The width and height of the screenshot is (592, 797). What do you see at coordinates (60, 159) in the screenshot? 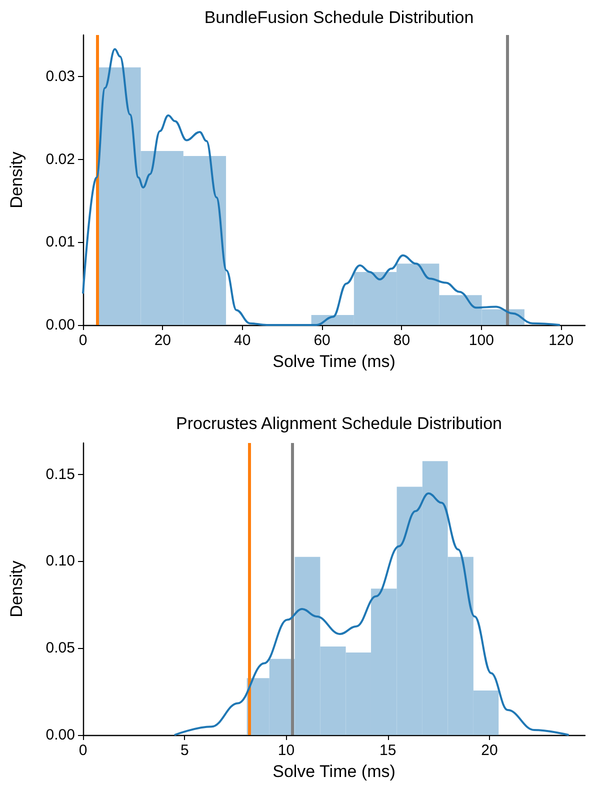
I see `y-tick-label: 0.02` at bounding box center [60, 159].